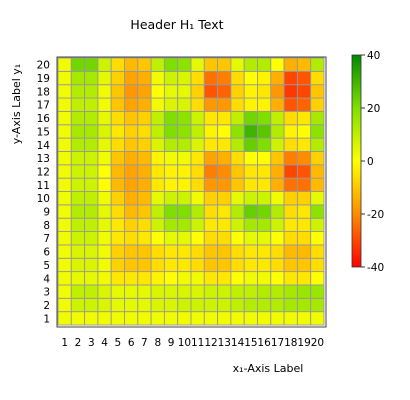  I want to click on x-tick-label: 7, so click(144, 343).